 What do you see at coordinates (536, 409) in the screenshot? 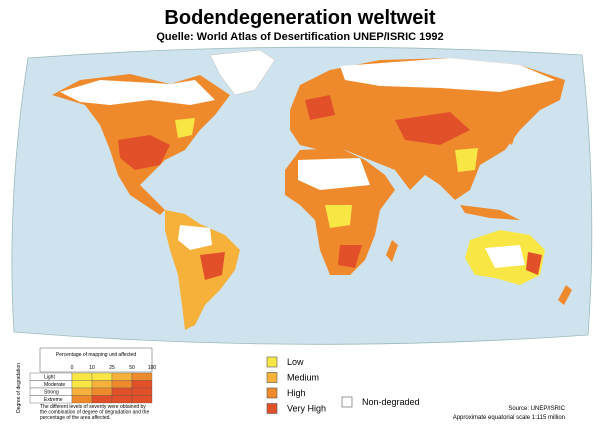
I see `source: Source: UNEP/ISRIC` at bounding box center [536, 409].